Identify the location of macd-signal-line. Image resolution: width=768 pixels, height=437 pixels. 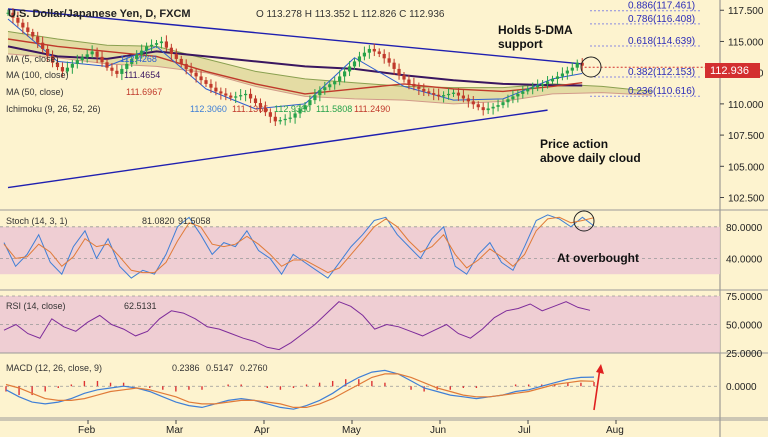
(300, 390).